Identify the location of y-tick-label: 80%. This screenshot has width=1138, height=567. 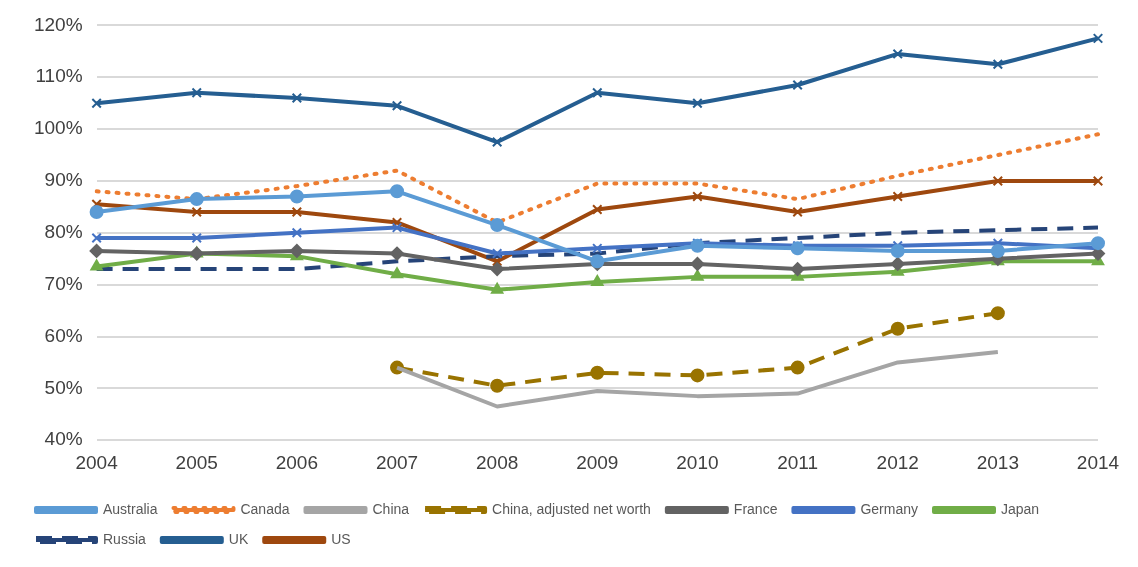
(63, 232).